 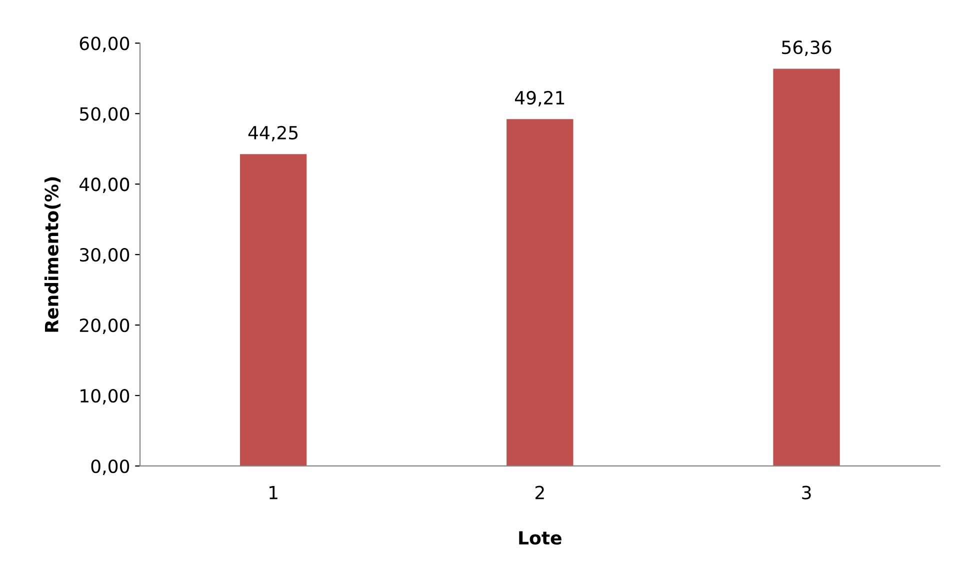 I want to click on y-tick-label: 40,00, so click(x=104, y=186).